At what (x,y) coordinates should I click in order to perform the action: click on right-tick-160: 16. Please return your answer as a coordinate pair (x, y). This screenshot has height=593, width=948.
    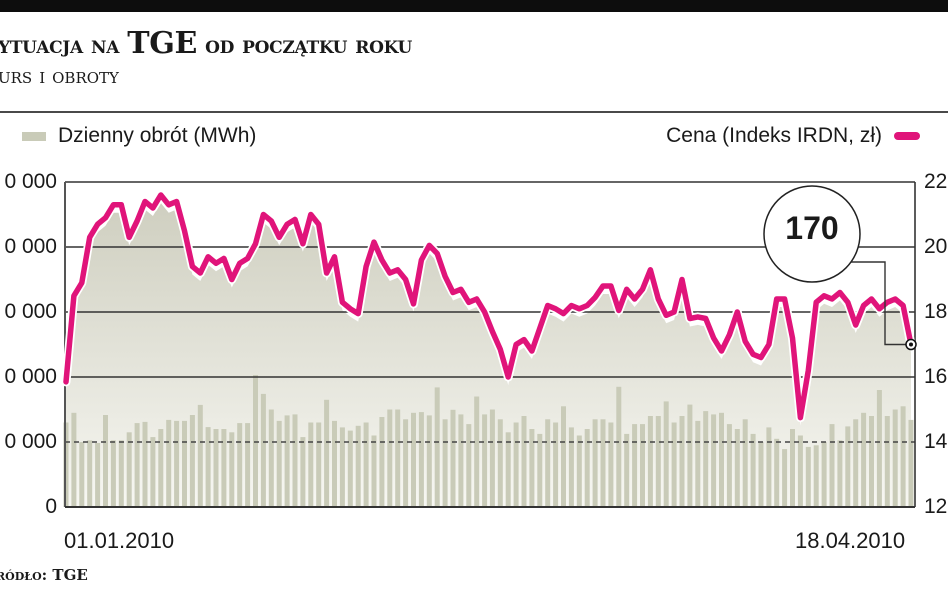
    Looking at the image, I should click on (936, 376).